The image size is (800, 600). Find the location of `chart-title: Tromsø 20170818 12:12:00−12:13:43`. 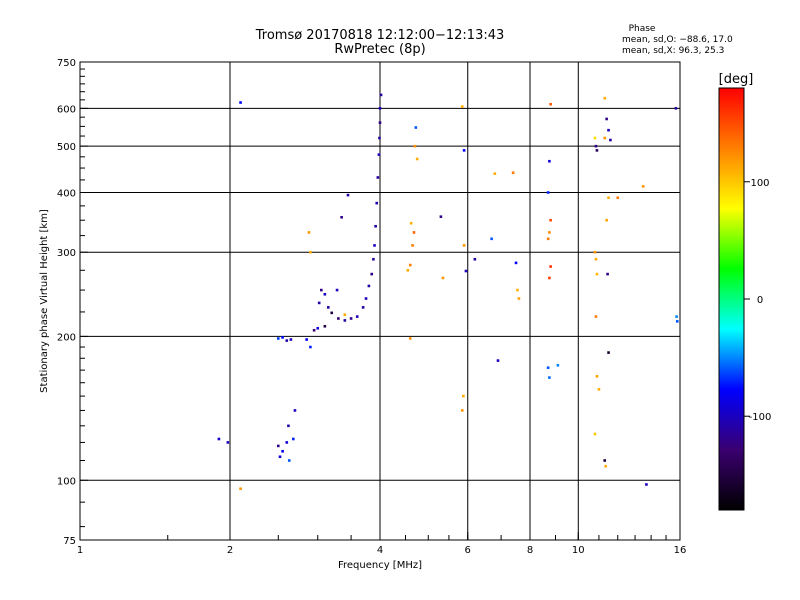

chart-title: Tromsø 20170818 12:12:00−12:13:43 is located at coordinates (380, 35).